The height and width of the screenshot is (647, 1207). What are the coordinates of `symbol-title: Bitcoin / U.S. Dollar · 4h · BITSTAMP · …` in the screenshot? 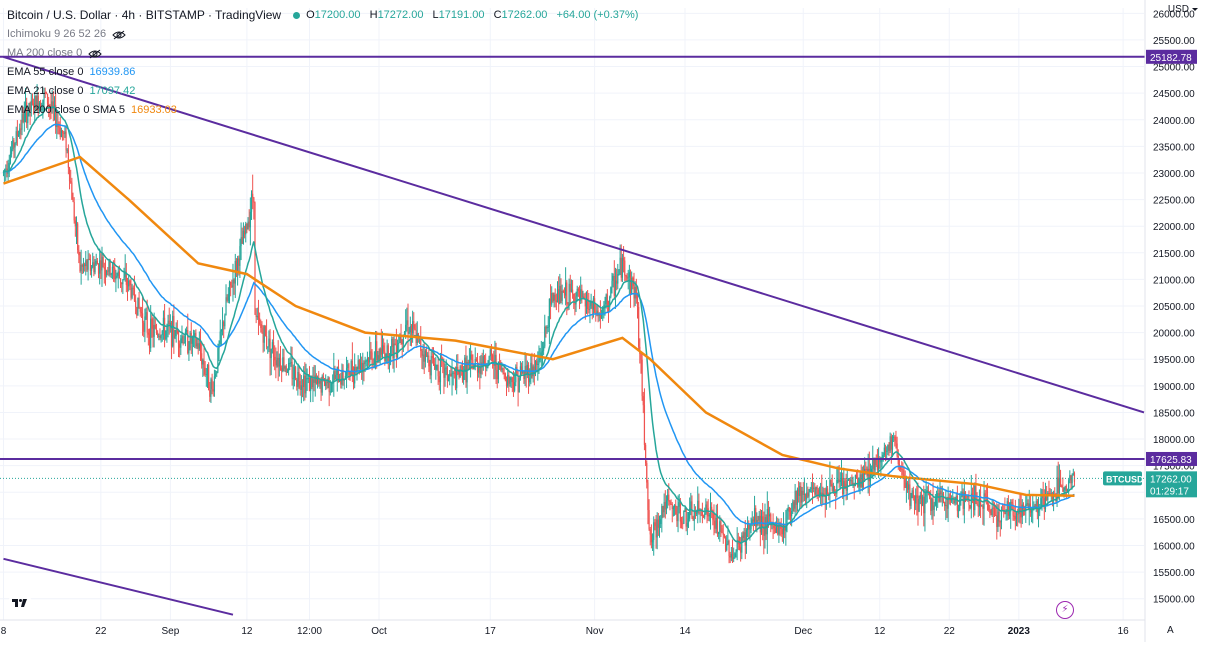 It's located at (144, 15).